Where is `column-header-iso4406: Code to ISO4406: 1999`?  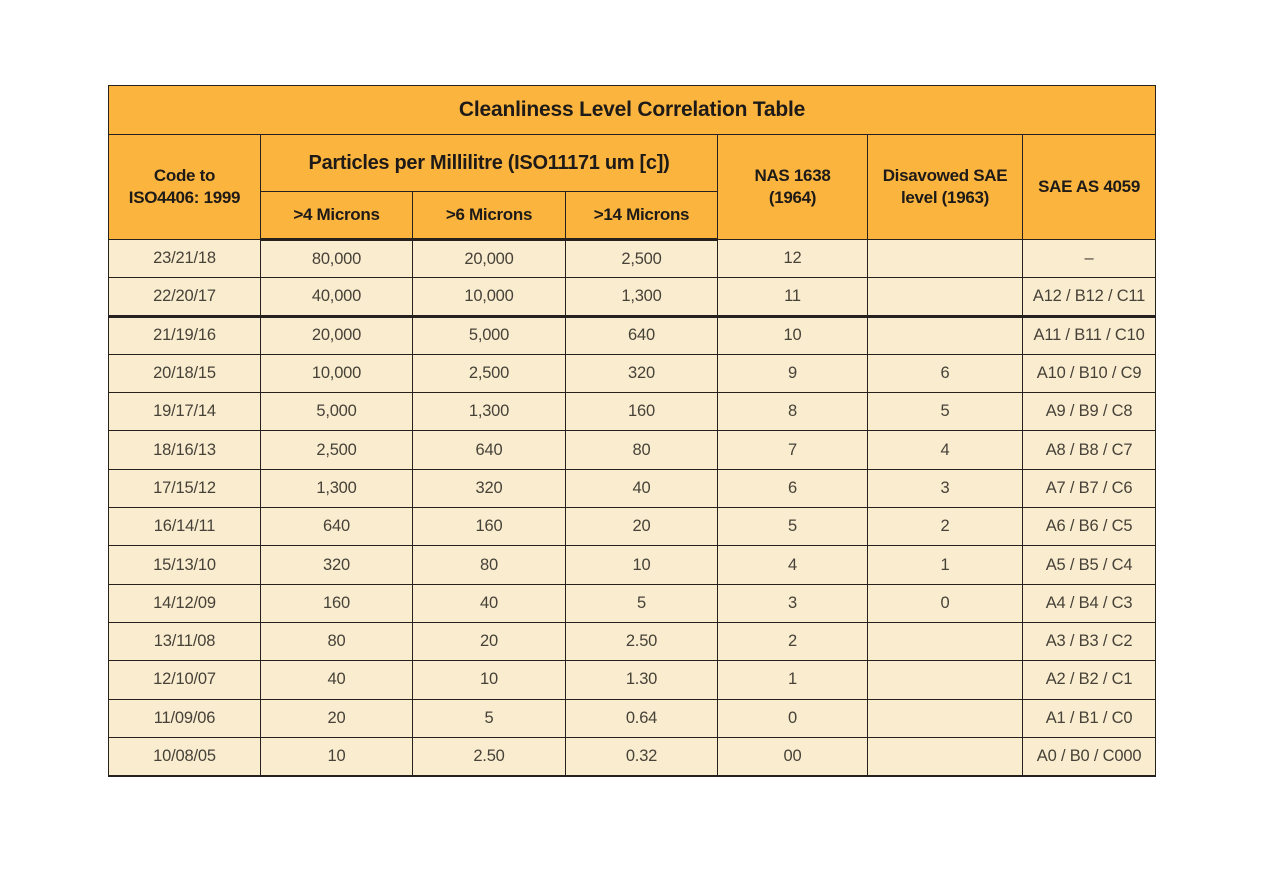 column-header-iso4406: Code to ISO4406: 1999 is located at coordinates (184, 187).